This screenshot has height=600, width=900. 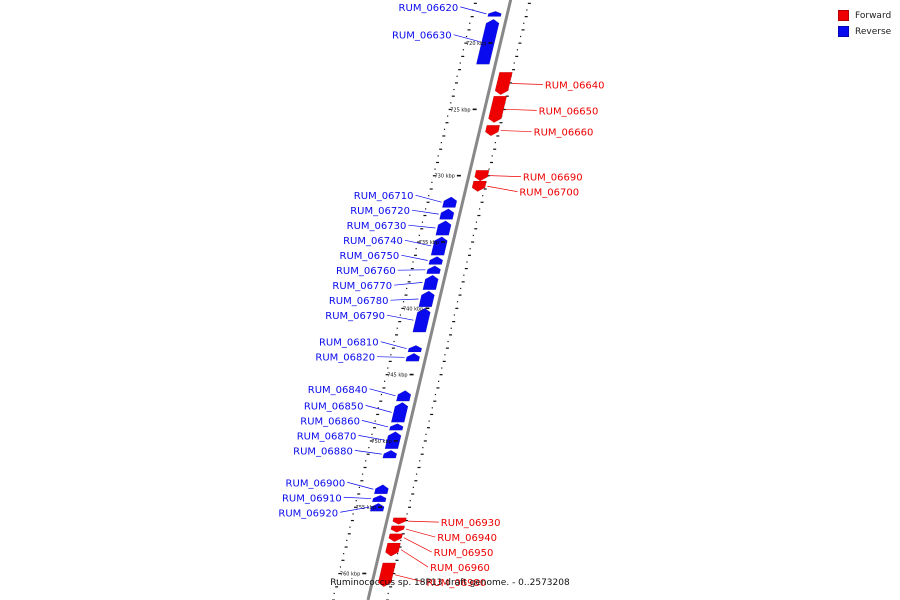 I want to click on gene-label: RUM_06640, so click(x=575, y=85).